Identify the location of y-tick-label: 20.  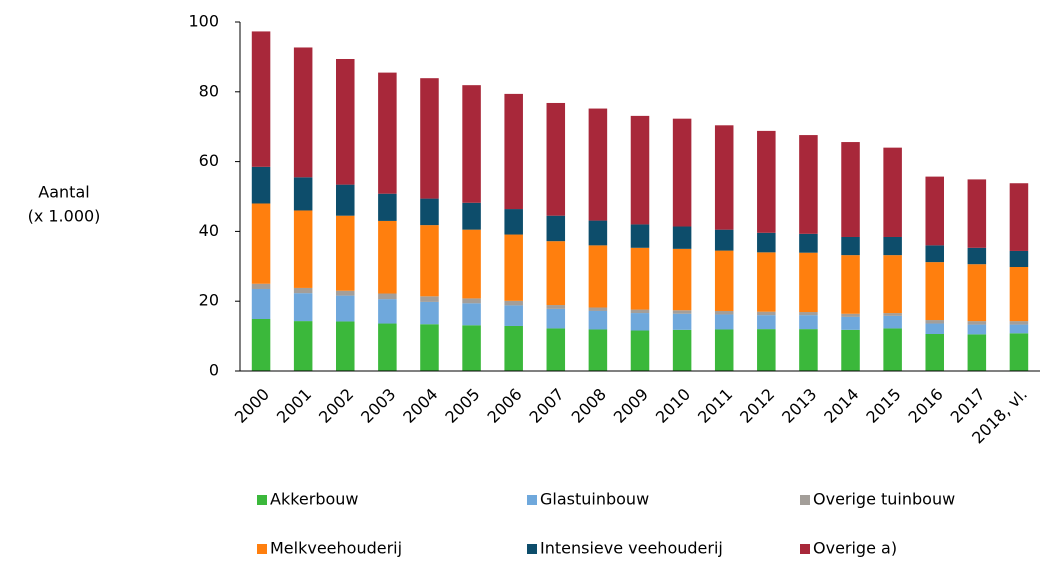
(209, 300).